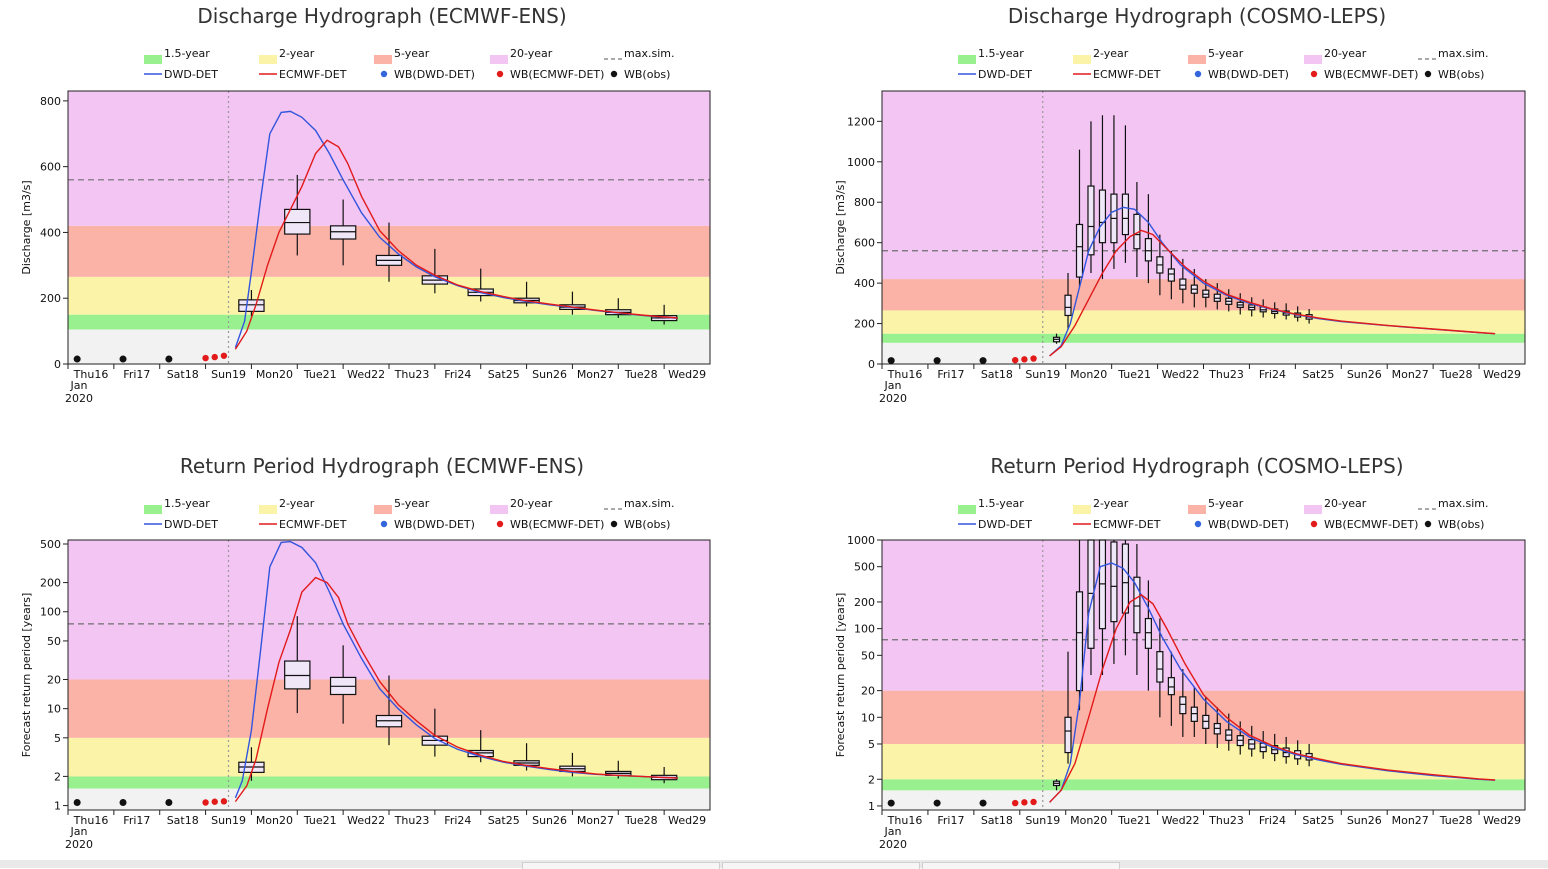 The image size is (1548, 869). Describe the element at coordinates (389, 799) in the screenshot. I see `band-below` at that location.